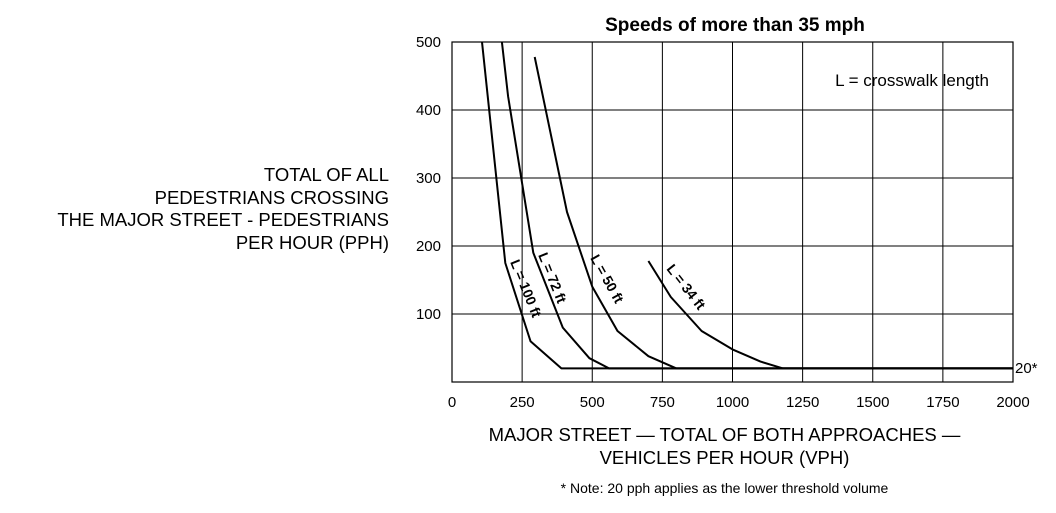 This screenshot has width=1056, height=513. I want to click on y-tick-label: 500, so click(428, 42).